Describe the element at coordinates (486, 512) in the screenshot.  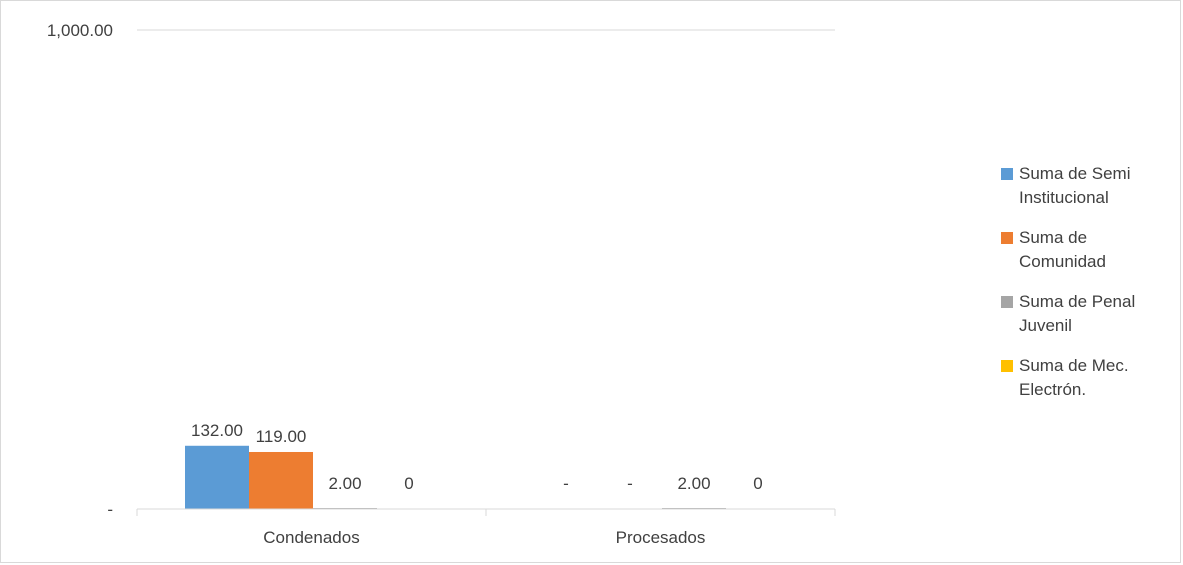
I see `x-axis` at that location.